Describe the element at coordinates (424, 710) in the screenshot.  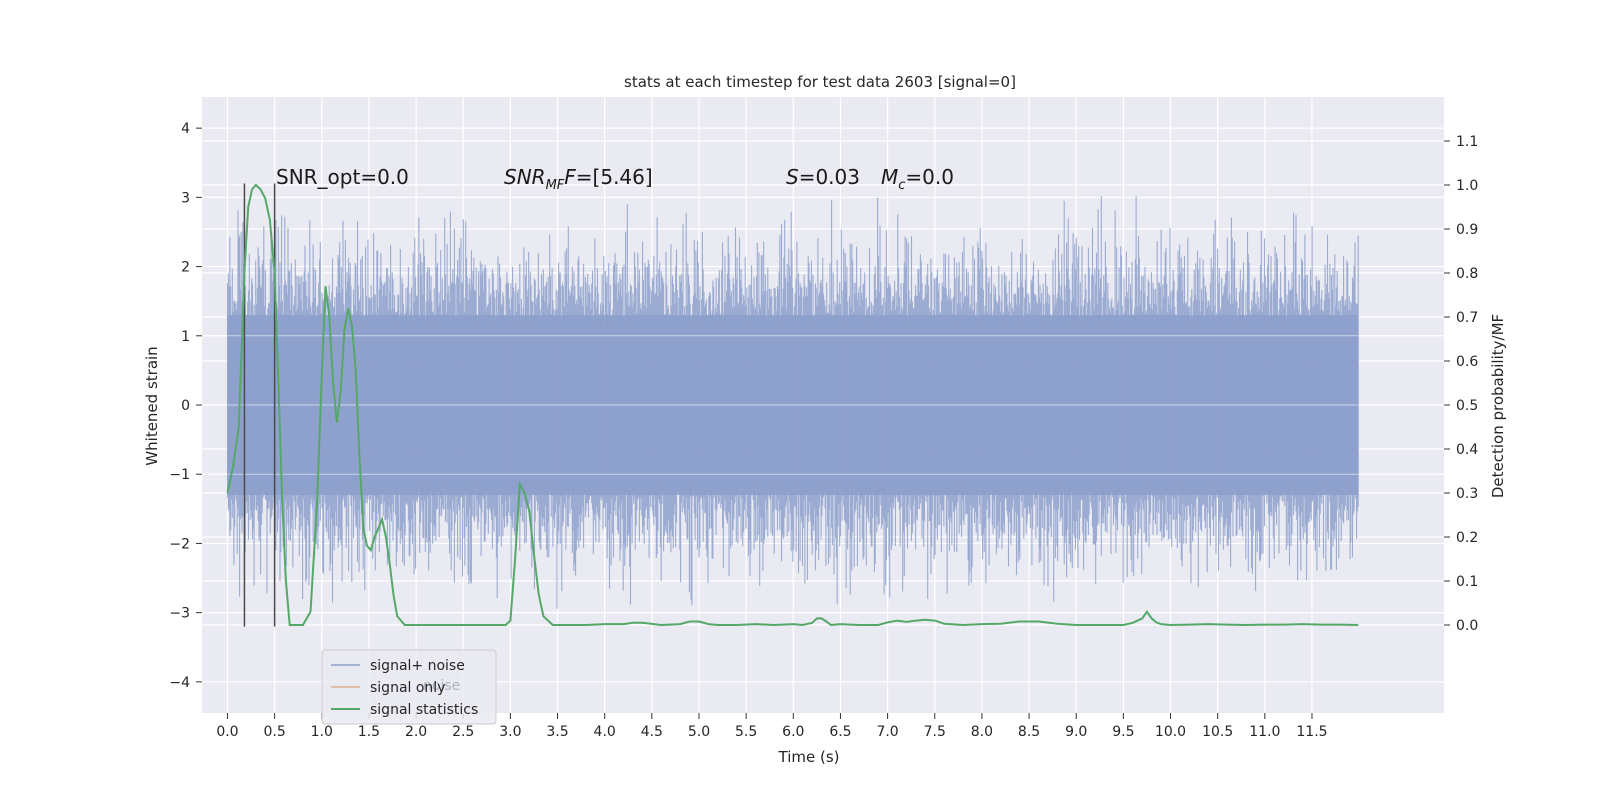
I see `legend-entry-statistics: signal statistics` at that location.